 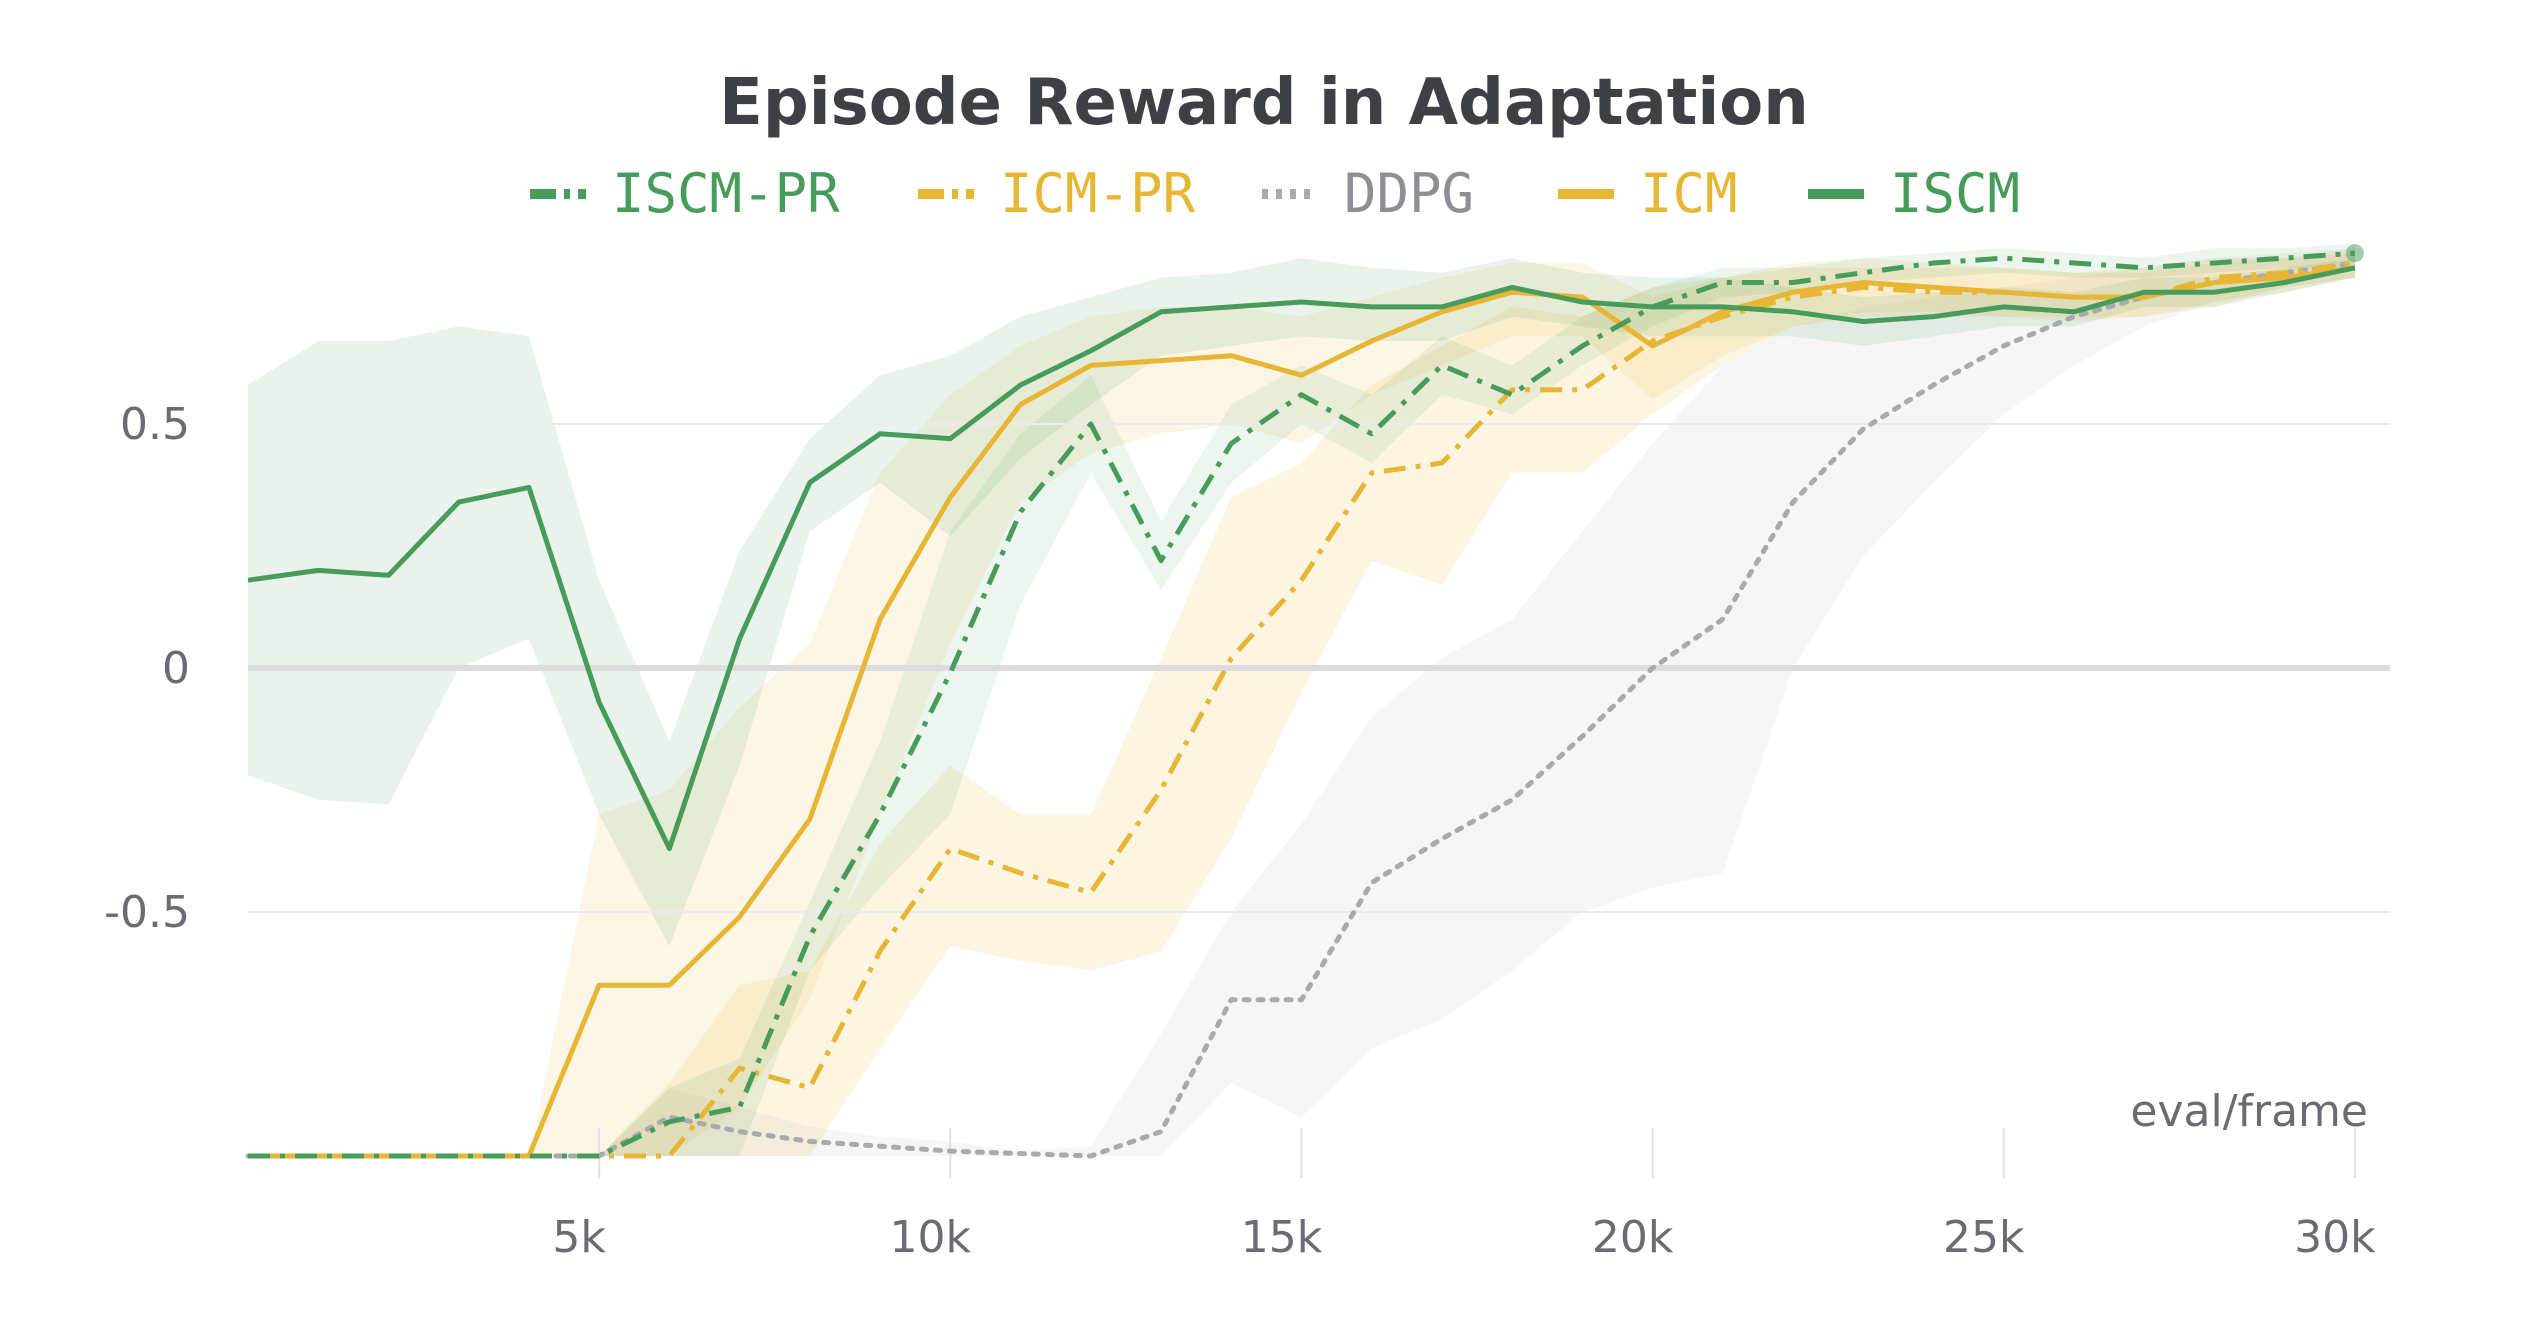 What do you see at coordinates (2335, 1237) in the screenshot?
I see `x-tick-label: 30k` at bounding box center [2335, 1237].